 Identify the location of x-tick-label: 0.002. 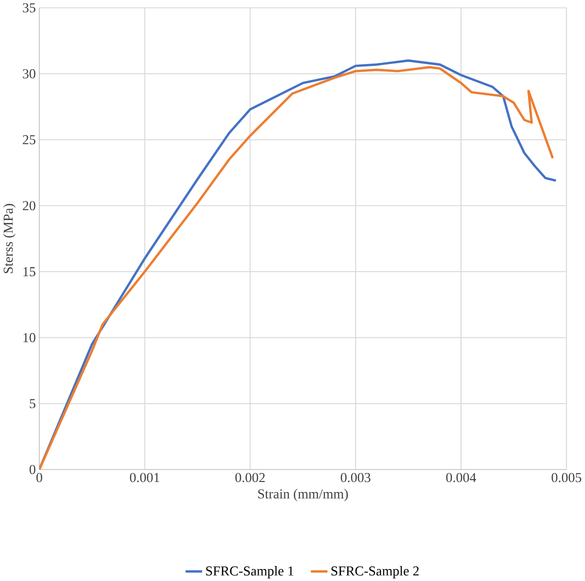
(250, 477).